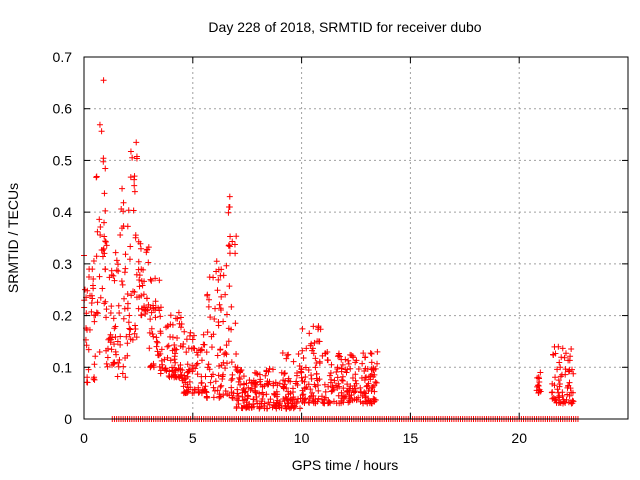  I want to click on y-tick-label: 0.5, so click(63, 160).